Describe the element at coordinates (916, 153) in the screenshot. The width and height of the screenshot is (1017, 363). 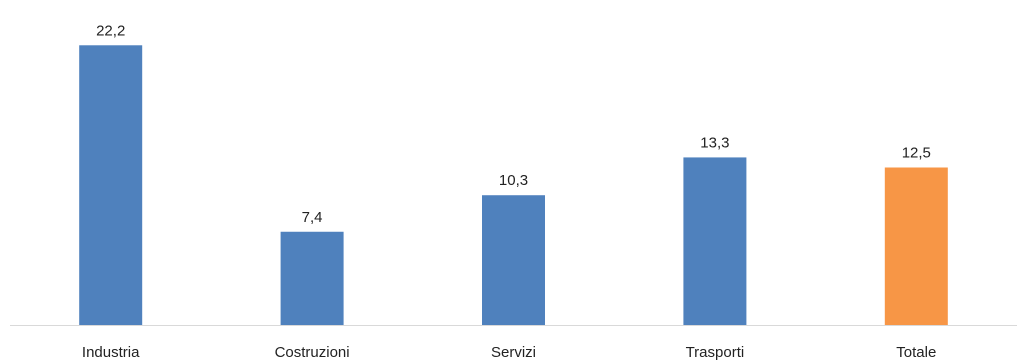
I see `value-label-totale: 12,5` at that location.